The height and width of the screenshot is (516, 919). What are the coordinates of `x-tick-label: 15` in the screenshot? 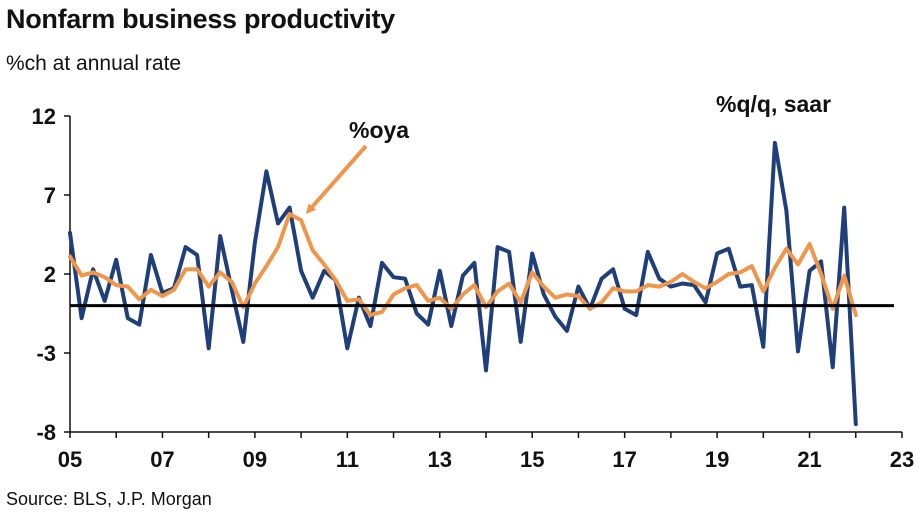 It's located at (532, 459).